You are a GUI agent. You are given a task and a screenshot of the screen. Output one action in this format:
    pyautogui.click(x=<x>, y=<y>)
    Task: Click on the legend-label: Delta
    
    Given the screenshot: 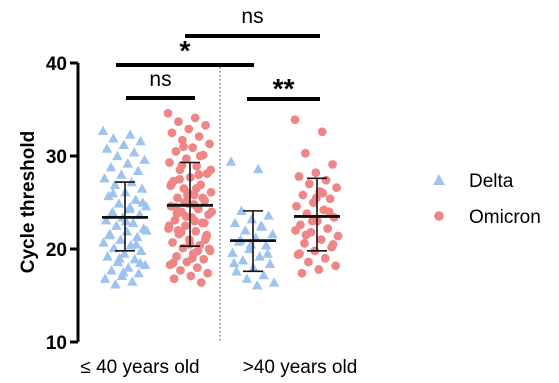 What is the action you would take?
    pyautogui.click(x=491, y=181)
    